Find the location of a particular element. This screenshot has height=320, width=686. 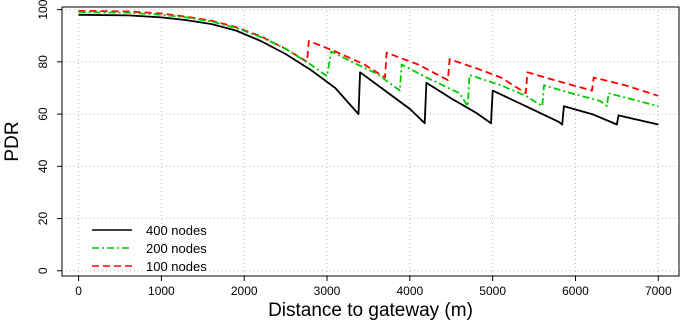

legend-label-200-nodes: 200 nodes is located at coordinates (176, 248).